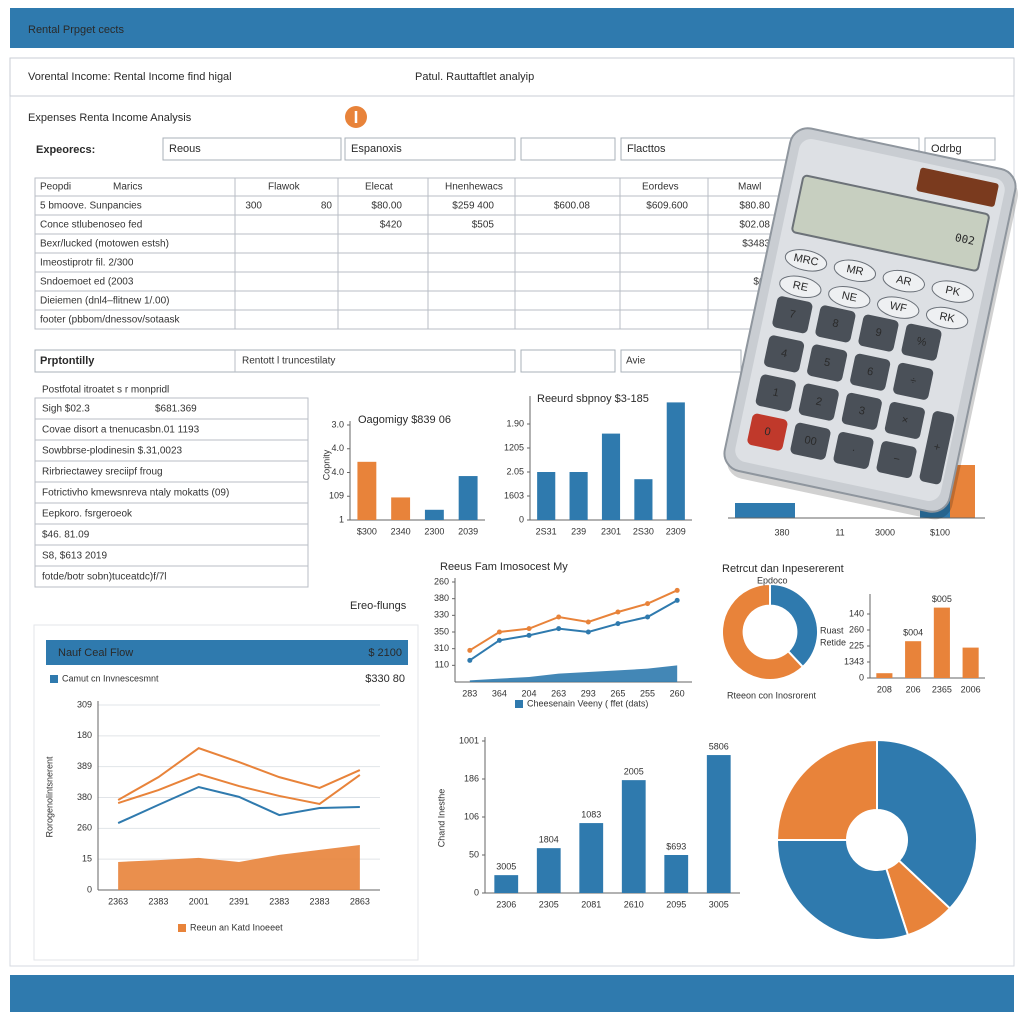  Describe the element at coordinates (499, 693) in the screenshot. I see `x-tick-label: 364` at that location.